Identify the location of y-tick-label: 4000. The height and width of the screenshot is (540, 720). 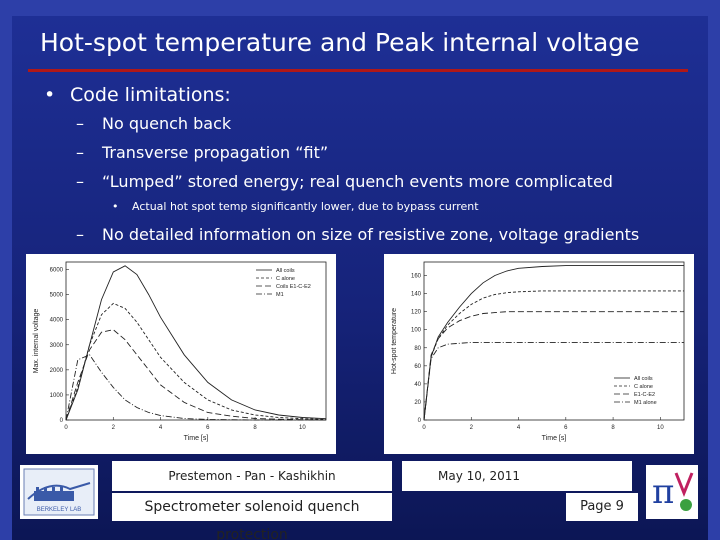
(57, 321).